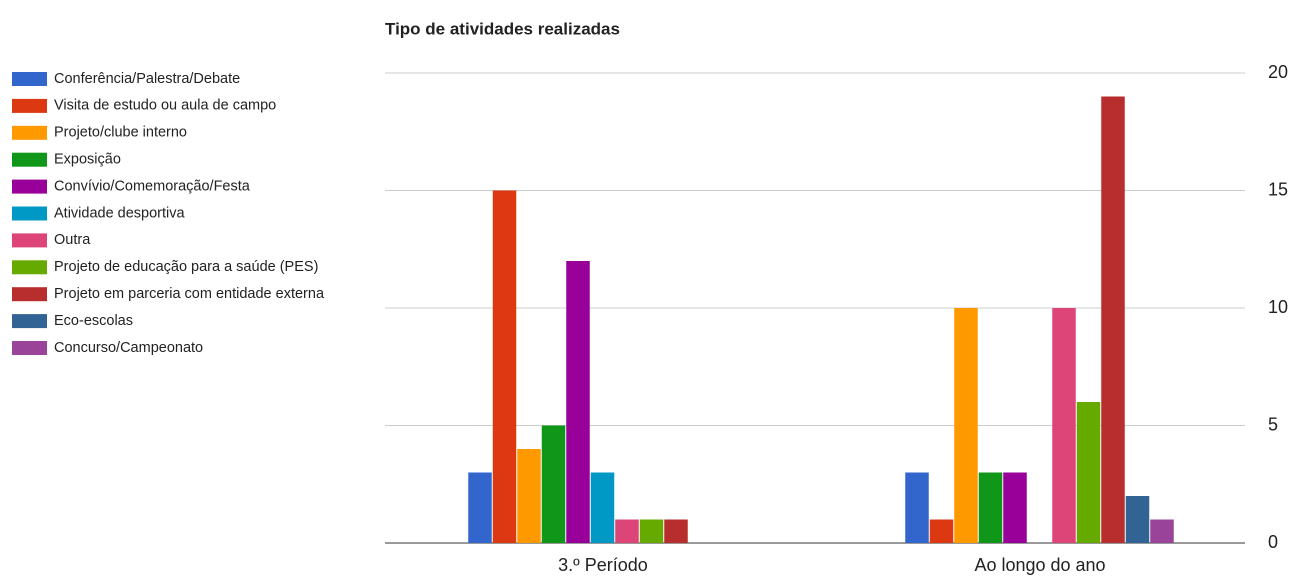  Describe the element at coordinates (1273, 542) in the screenshot. I see `y-tick-label: 0` at that location.